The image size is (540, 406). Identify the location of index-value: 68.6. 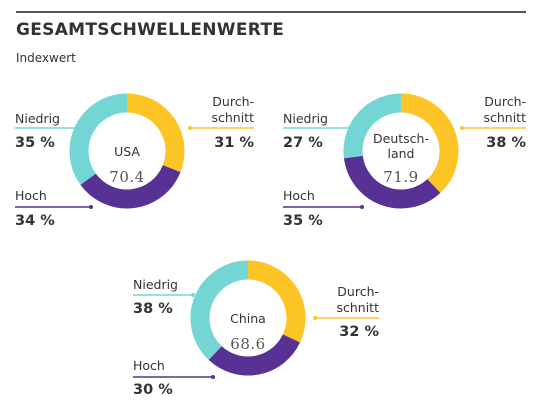
(247, 344).